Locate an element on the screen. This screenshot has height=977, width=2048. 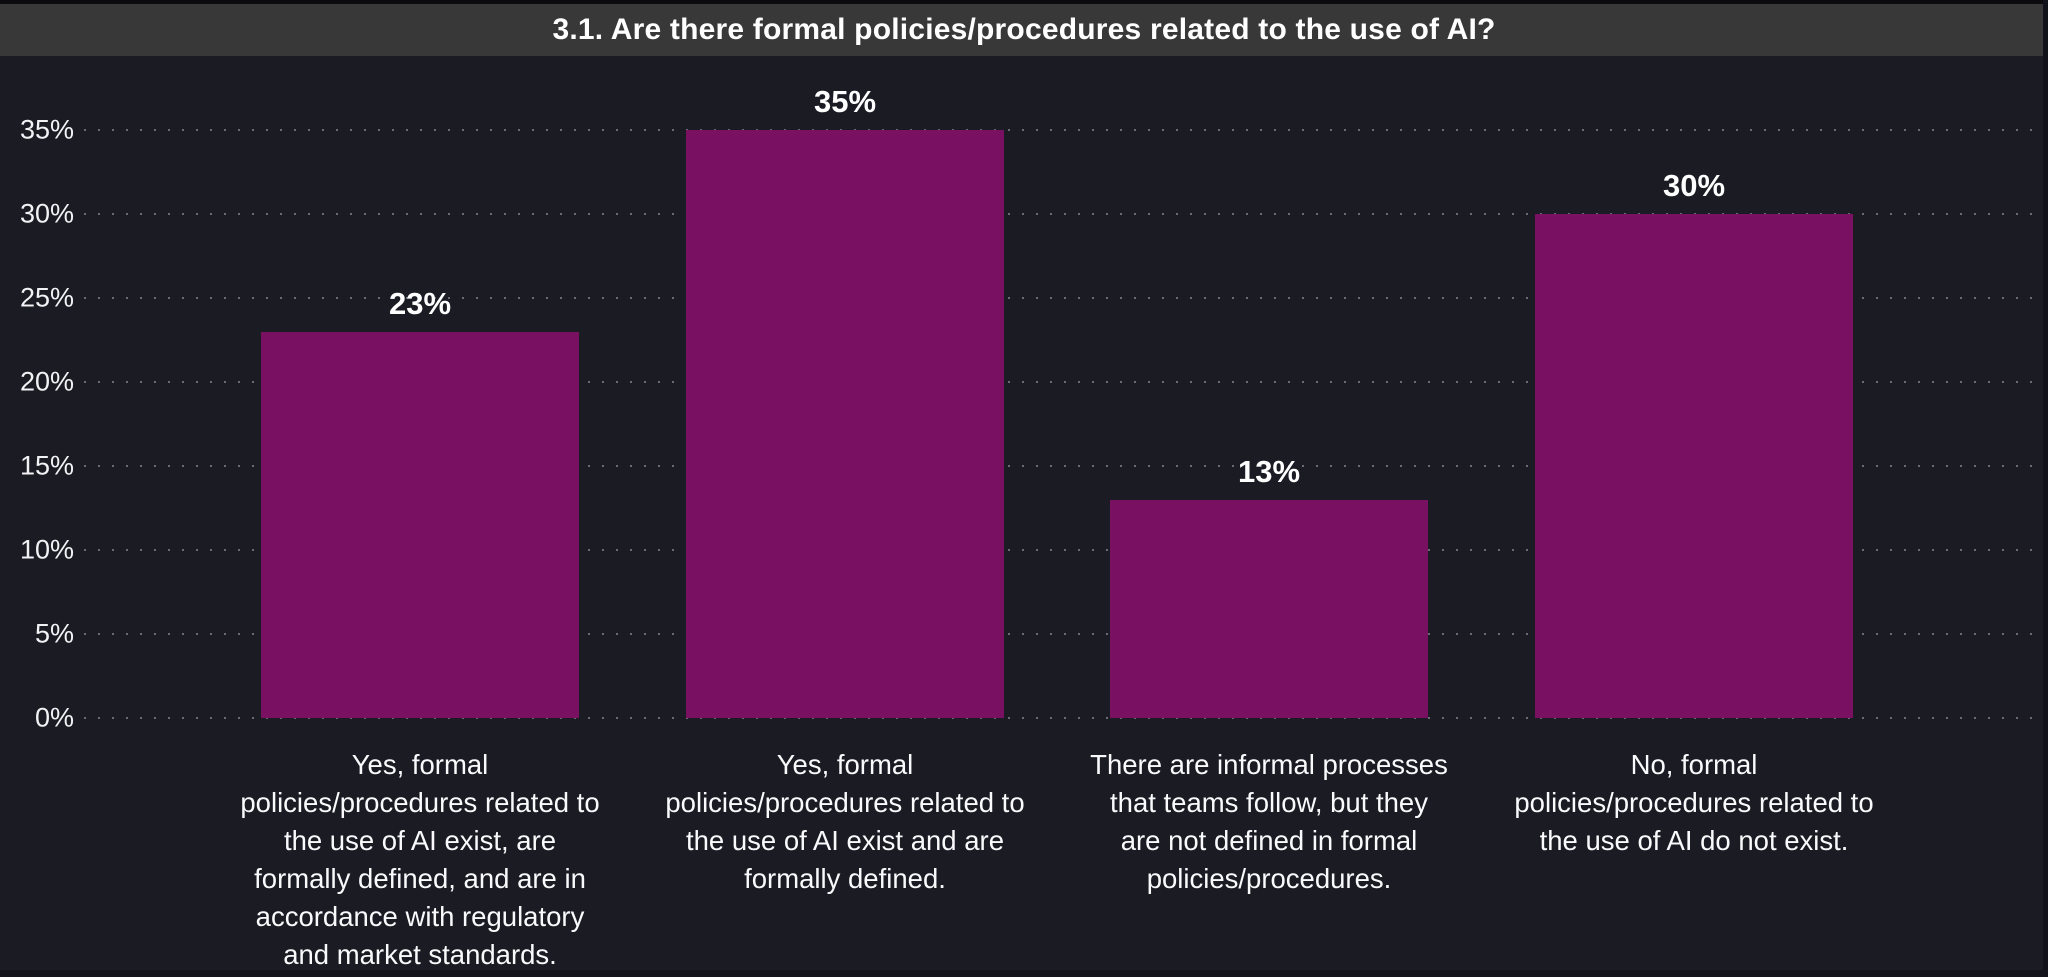
bar-data-label: 30% is located at coordinates (1694, 185).